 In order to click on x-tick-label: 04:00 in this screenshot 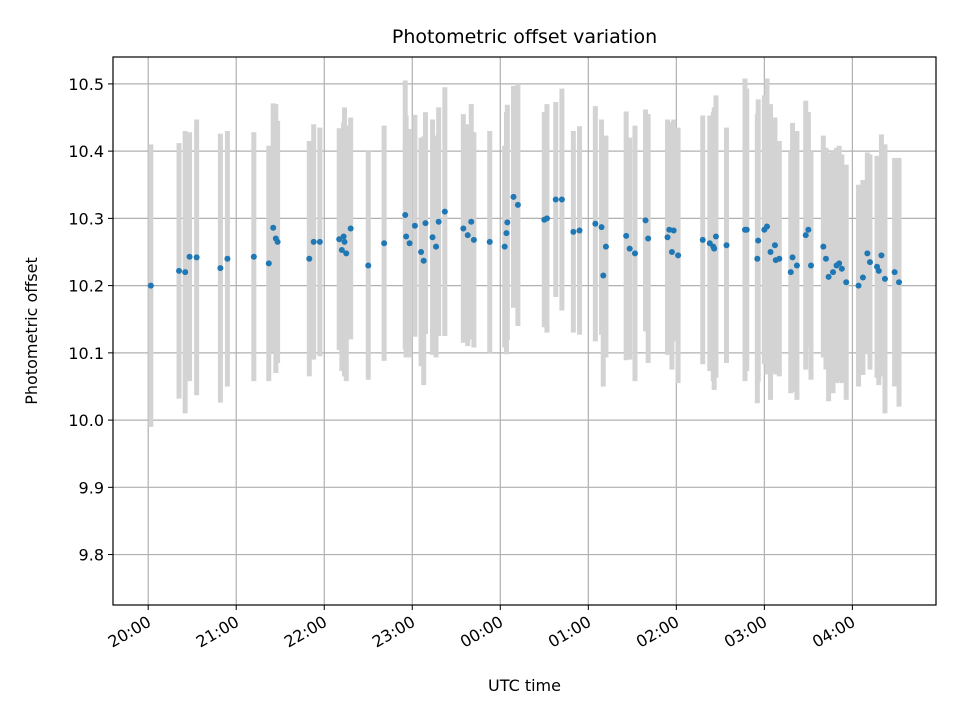, I will do `click(833, 632)`.